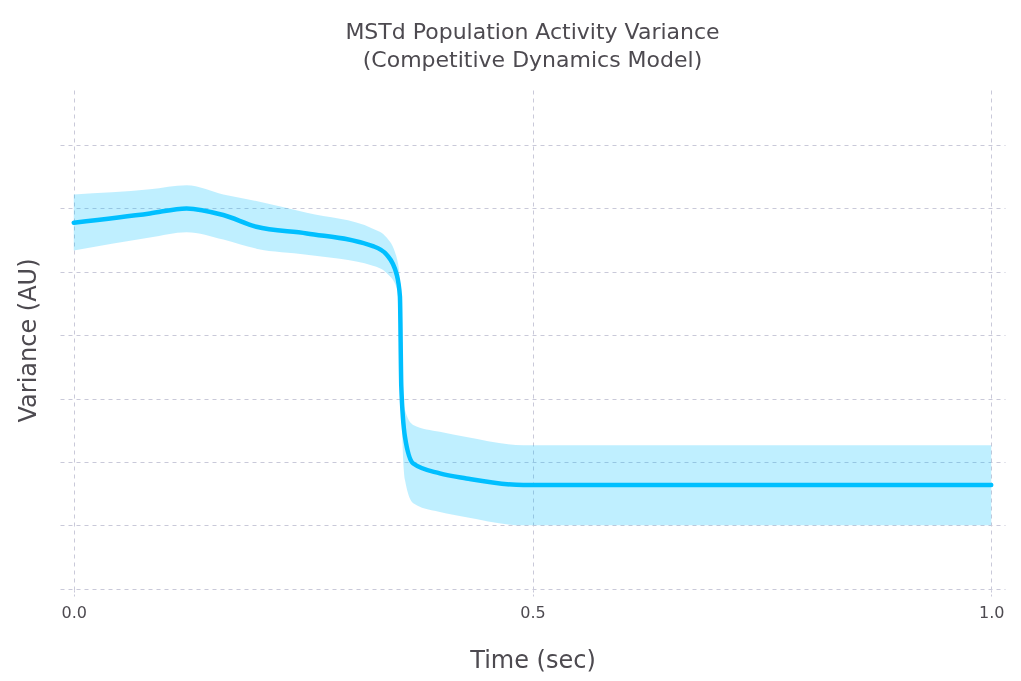 The width and height of the screenshot is (1021, 681). Describe the element at coordinates (533, 612) in the screenshot. I see `x-tick-label: 0.5` at that location.